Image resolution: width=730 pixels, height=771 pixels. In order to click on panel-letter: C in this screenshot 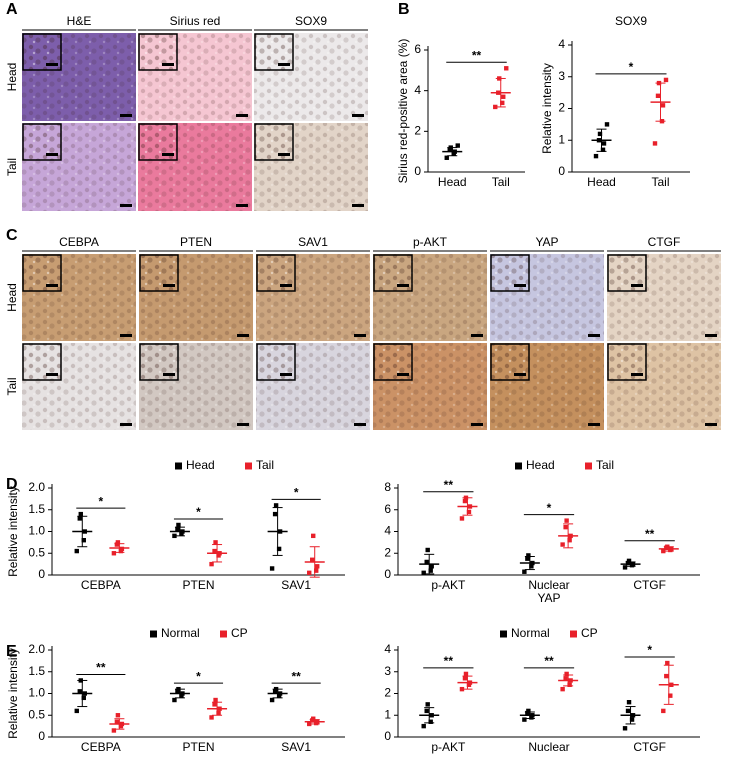, I will do `click(12, 235)`.